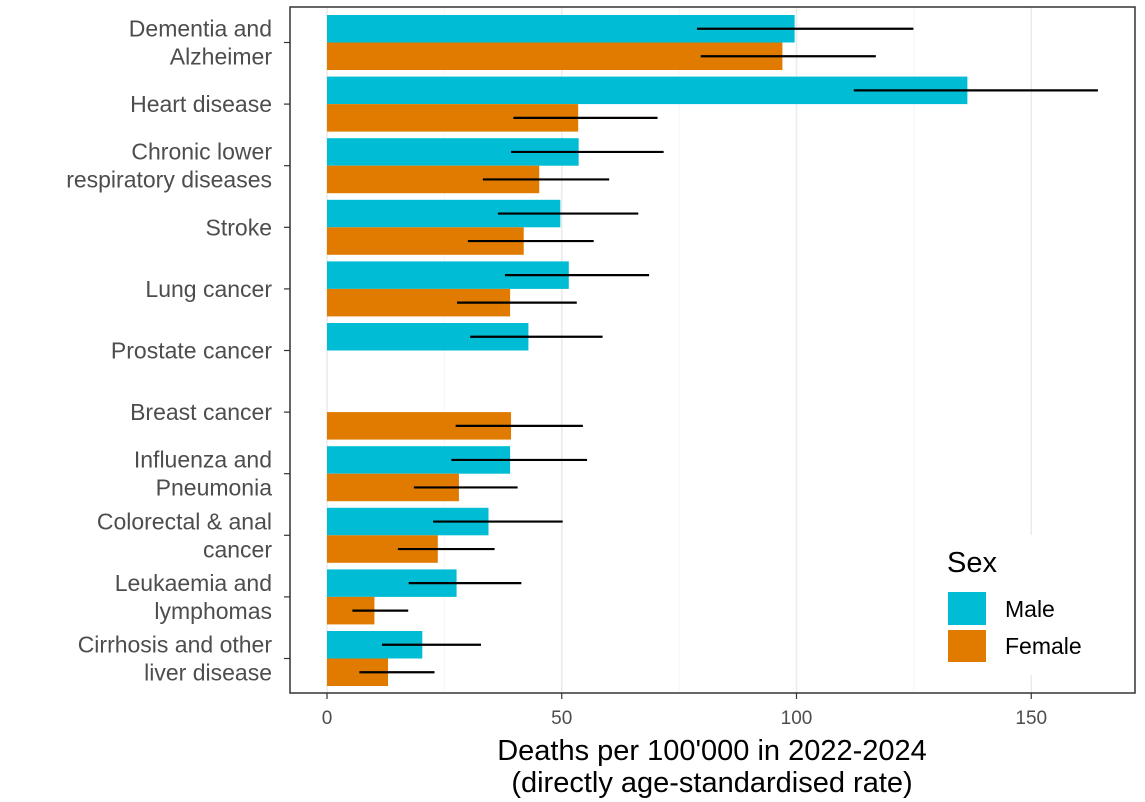 This screenshot has height=802, width=1145. I want to click on x-axis-title-line2: (directly age-standardised rate), so click(711, 783).